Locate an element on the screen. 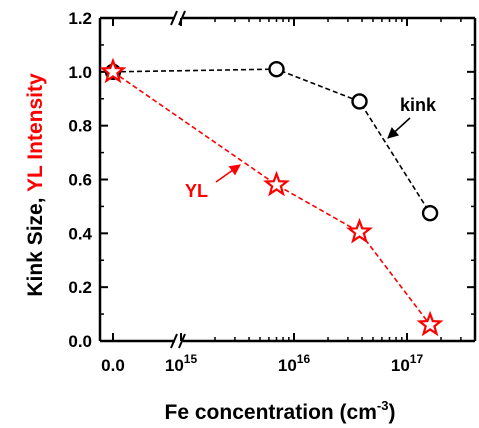  x-tick-label: 1015 is located at coordinates (181, 363).